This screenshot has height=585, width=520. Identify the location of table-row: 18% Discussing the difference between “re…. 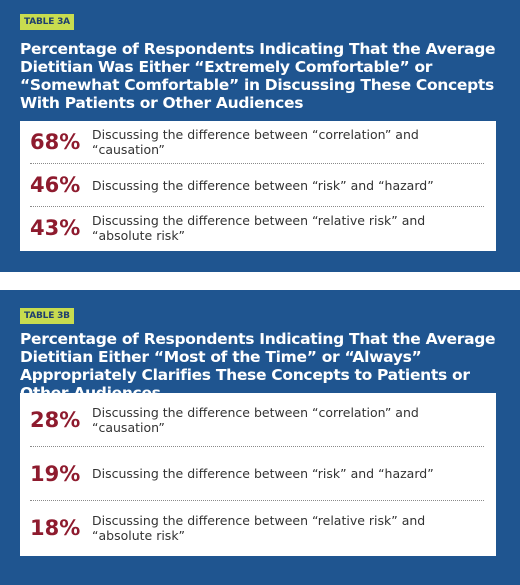
(257, 527).